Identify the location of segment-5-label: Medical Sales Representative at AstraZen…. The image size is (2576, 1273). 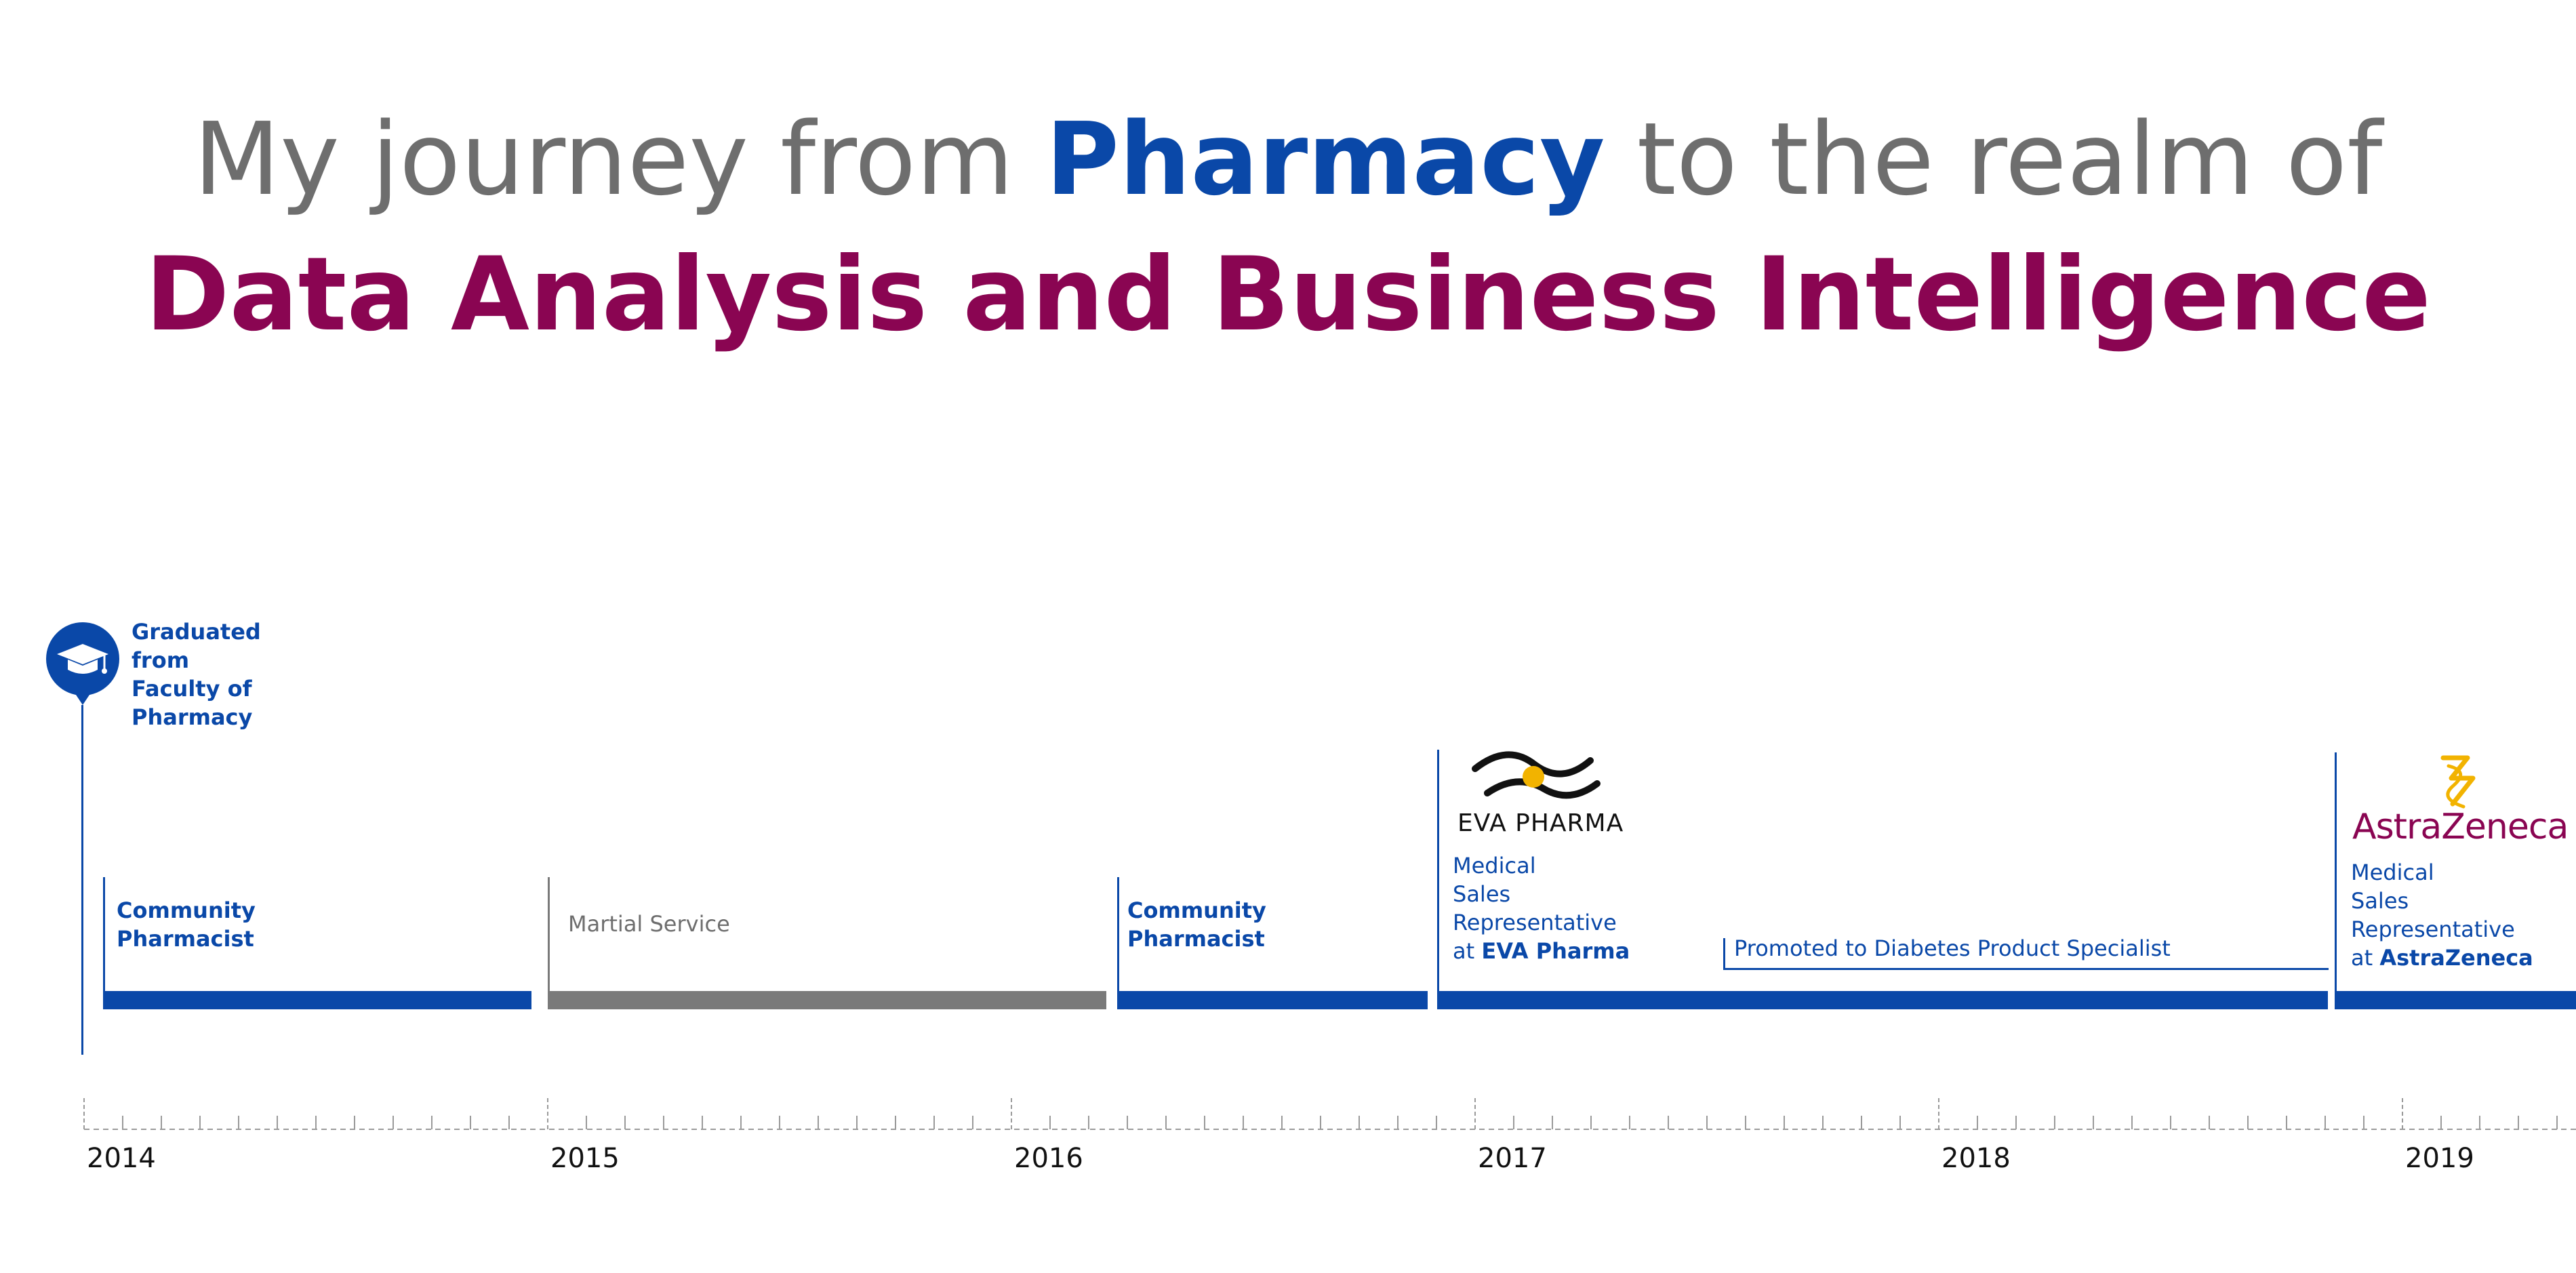
(2442, 915).